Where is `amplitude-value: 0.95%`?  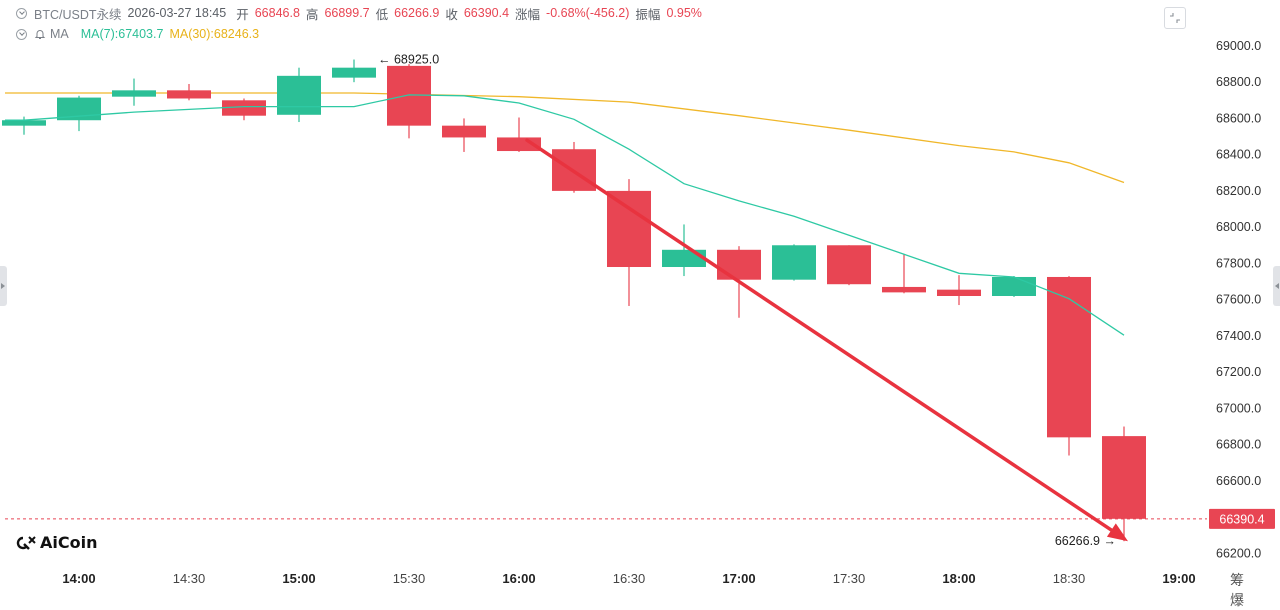 amplitude-value: 0.95% is located at coordinates (684, 13).